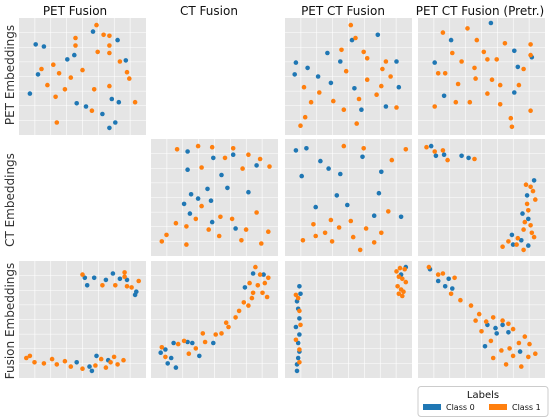  Describe the element at coordinates (75, 11) in the screenshot. I see `column-title-pet-fusion: PET Fusion` at that location.